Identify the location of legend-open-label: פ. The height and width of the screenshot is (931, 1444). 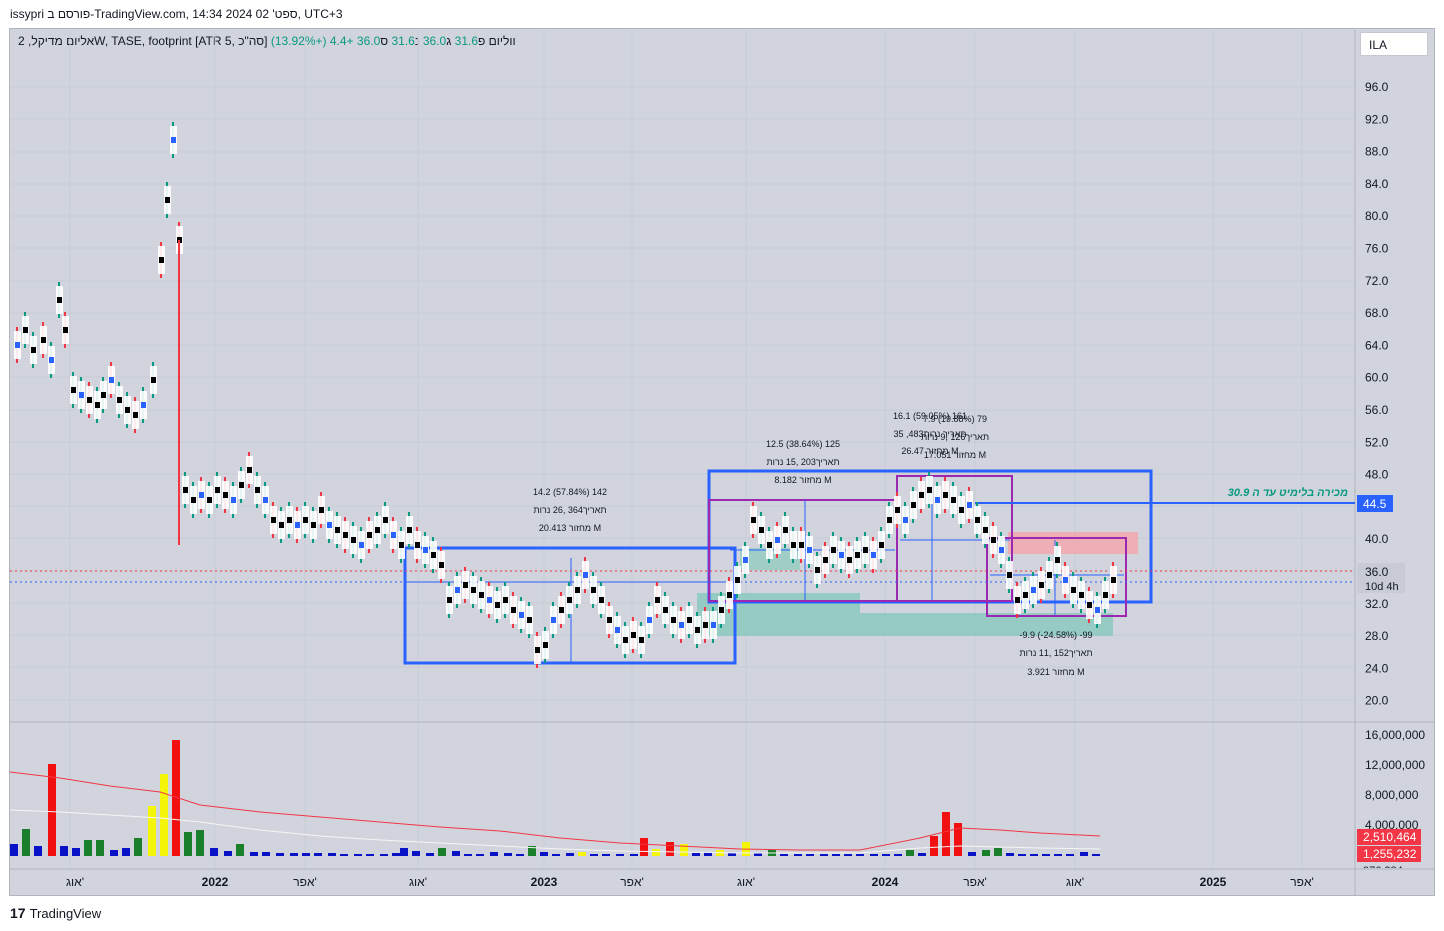
(482, 41).